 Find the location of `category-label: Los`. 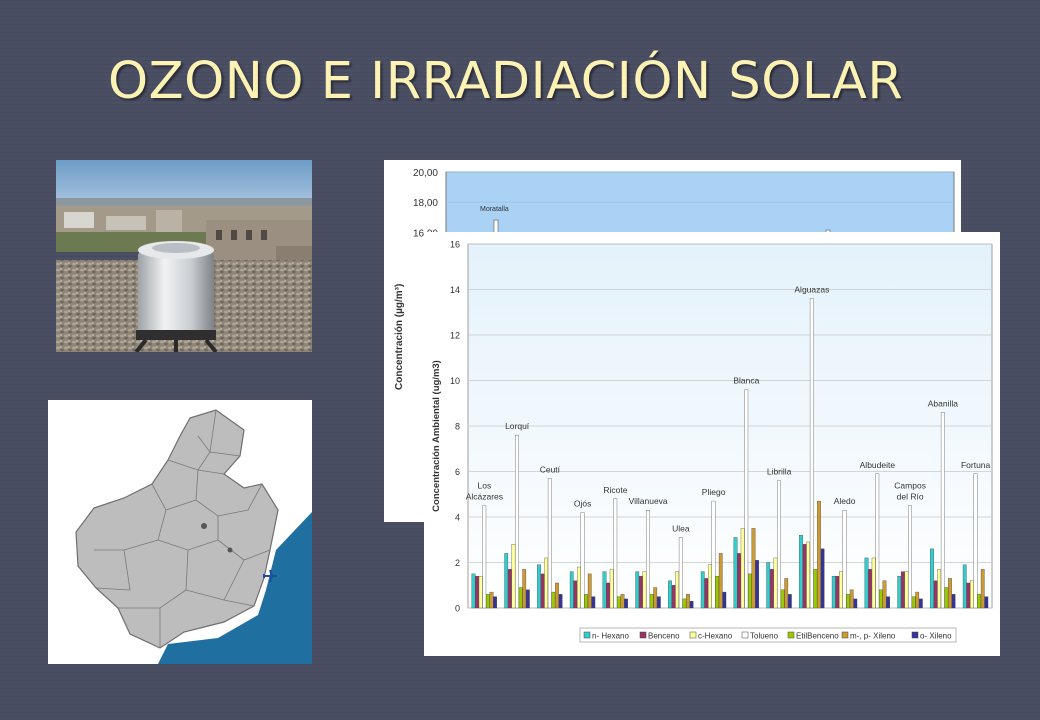

category-label: Los is located at coordinates (485, 486).